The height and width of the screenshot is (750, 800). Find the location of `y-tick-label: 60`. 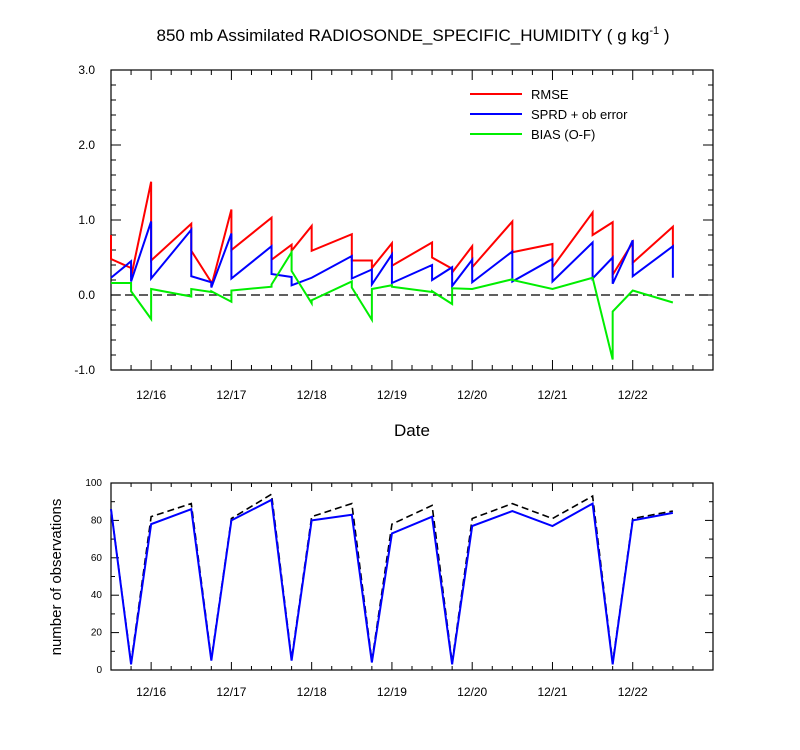

y-tick-label: 60 is located at coordinates (97, 558).